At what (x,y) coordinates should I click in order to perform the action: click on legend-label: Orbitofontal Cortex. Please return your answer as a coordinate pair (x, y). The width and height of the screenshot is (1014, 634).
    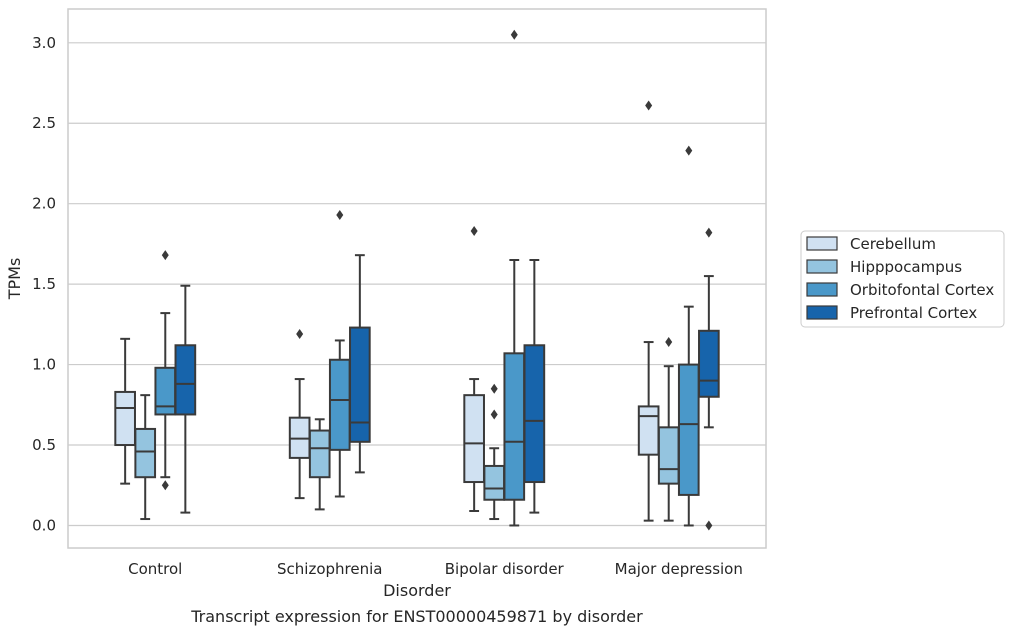
    Looking at the image, I should click on (922, 290).